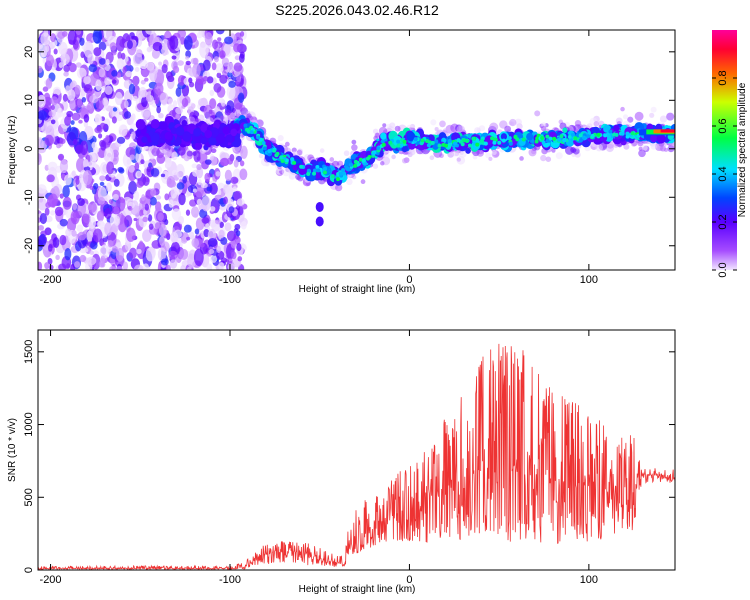 The width and height of the screenshot is (750, 600). Describe the element at coordinates (723, 77) in the screenshot. I see `colorbar-tick-label: 0.8` at that location.